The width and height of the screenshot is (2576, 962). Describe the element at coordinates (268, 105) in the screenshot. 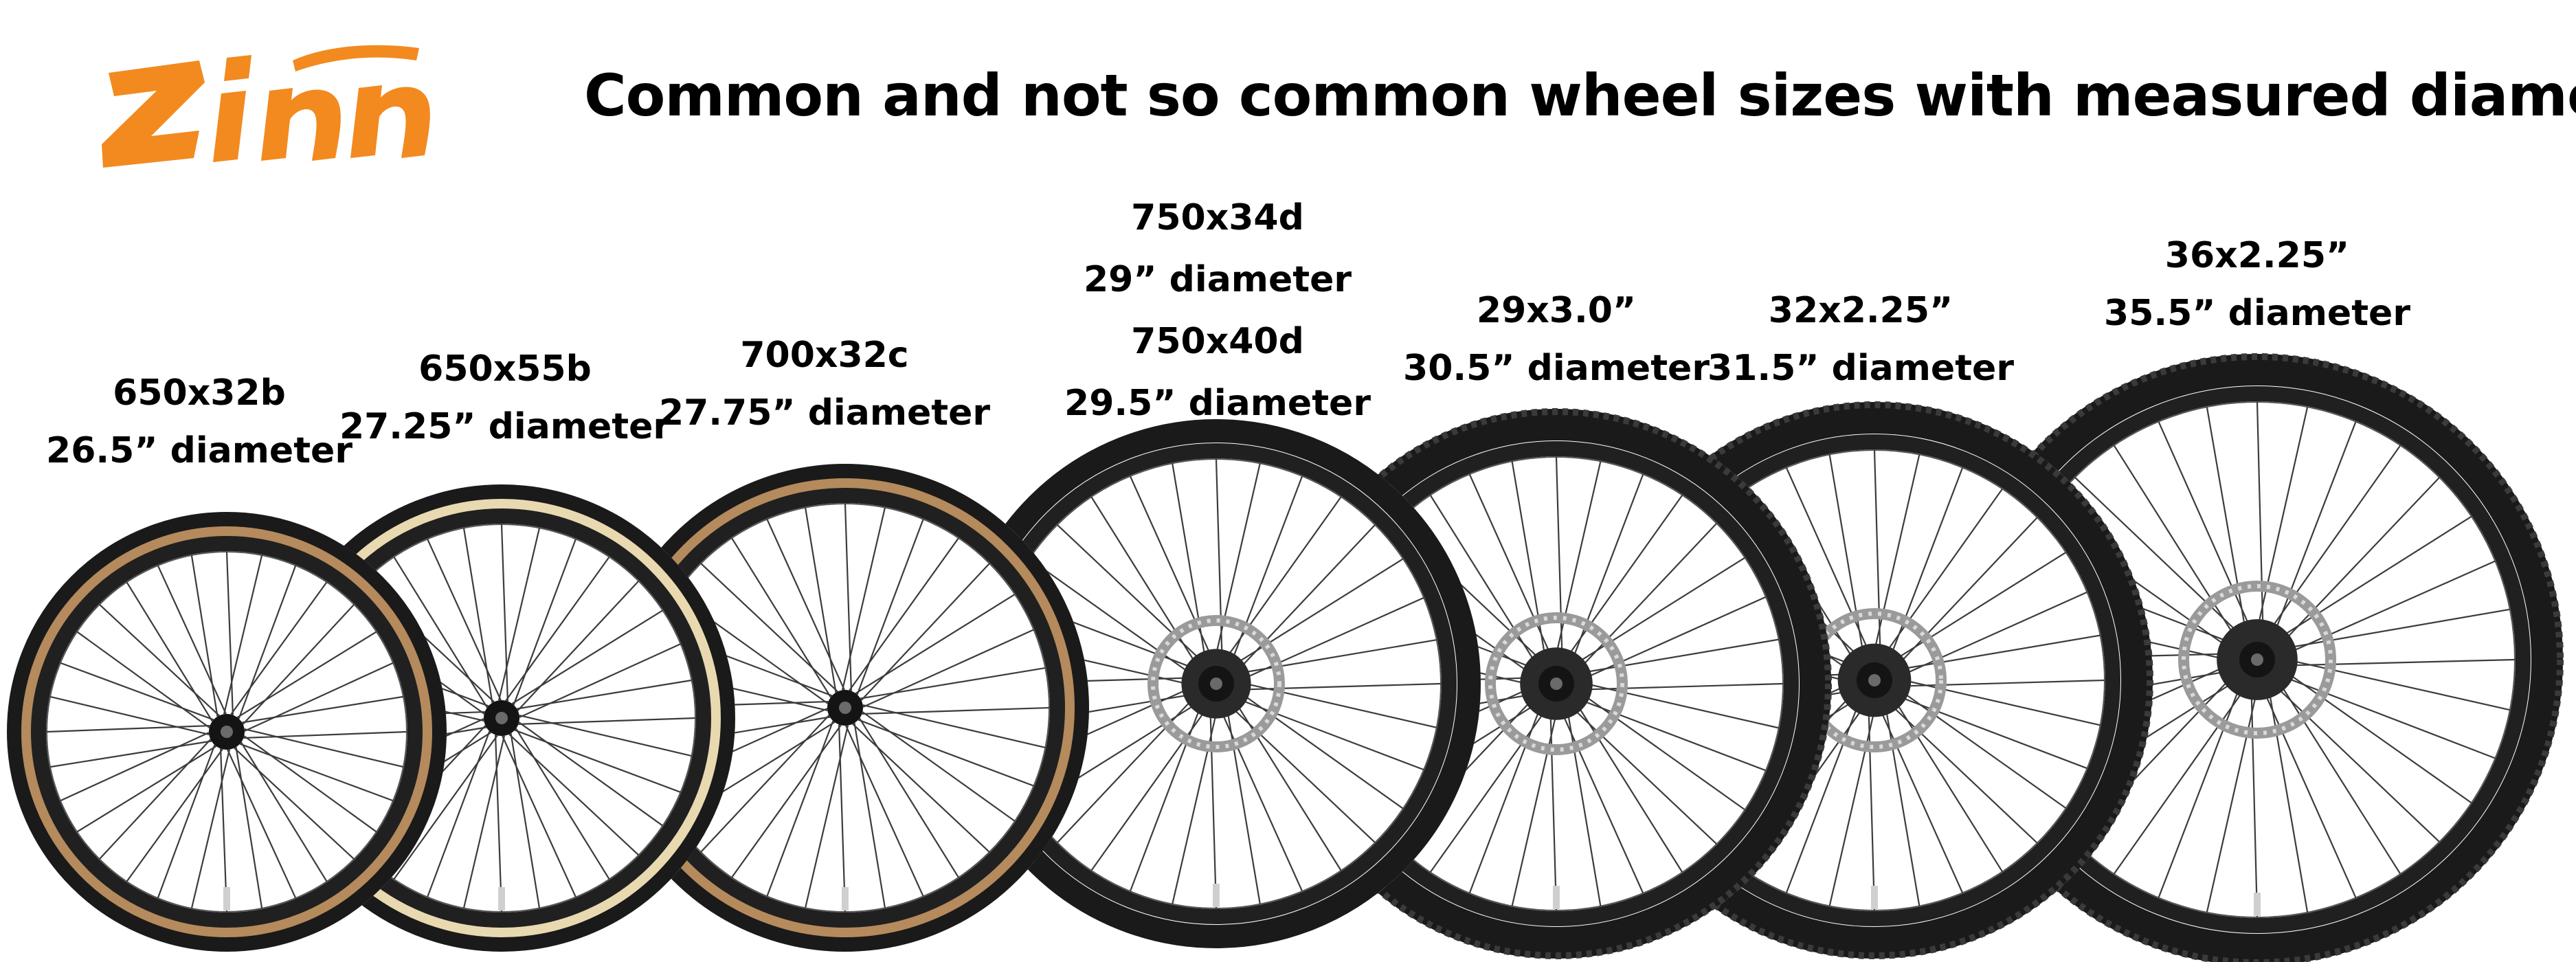

I see `zinn-logo` at that location.